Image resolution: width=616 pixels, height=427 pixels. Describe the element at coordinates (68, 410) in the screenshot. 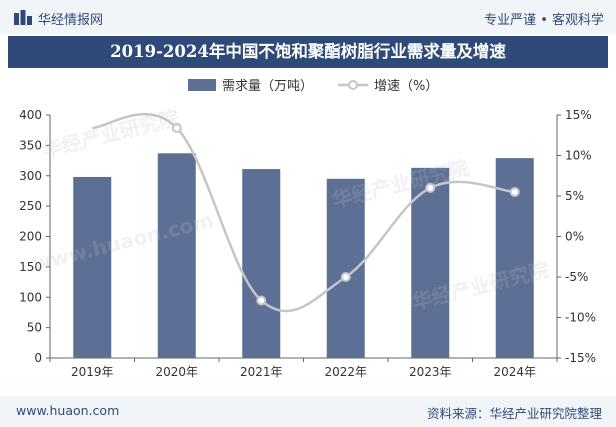

I see `footer-website: www.huaon.com` at that location.